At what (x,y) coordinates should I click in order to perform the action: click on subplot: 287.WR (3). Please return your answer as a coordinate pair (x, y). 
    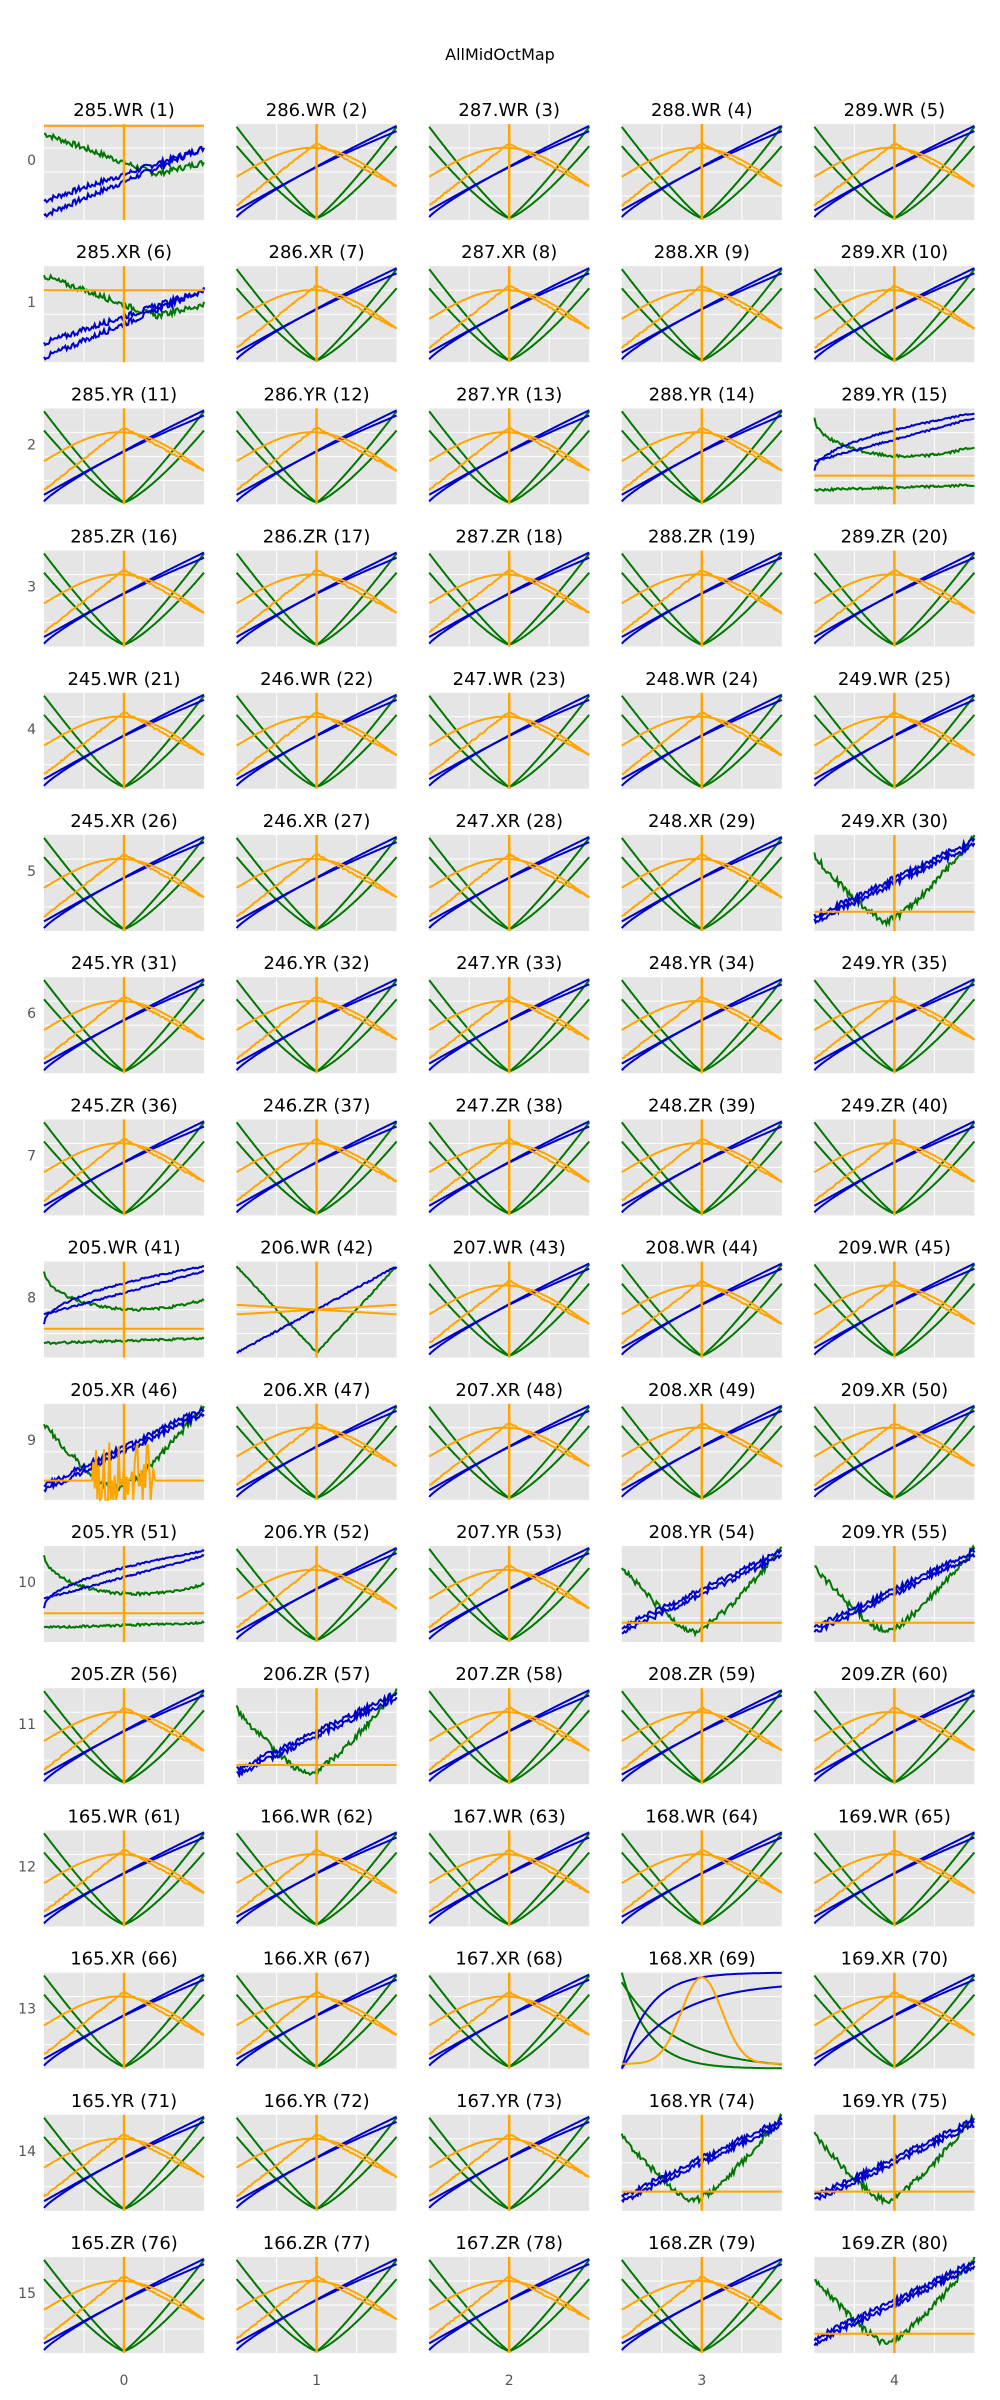
    Looking at the image, I should click on (509, 160).